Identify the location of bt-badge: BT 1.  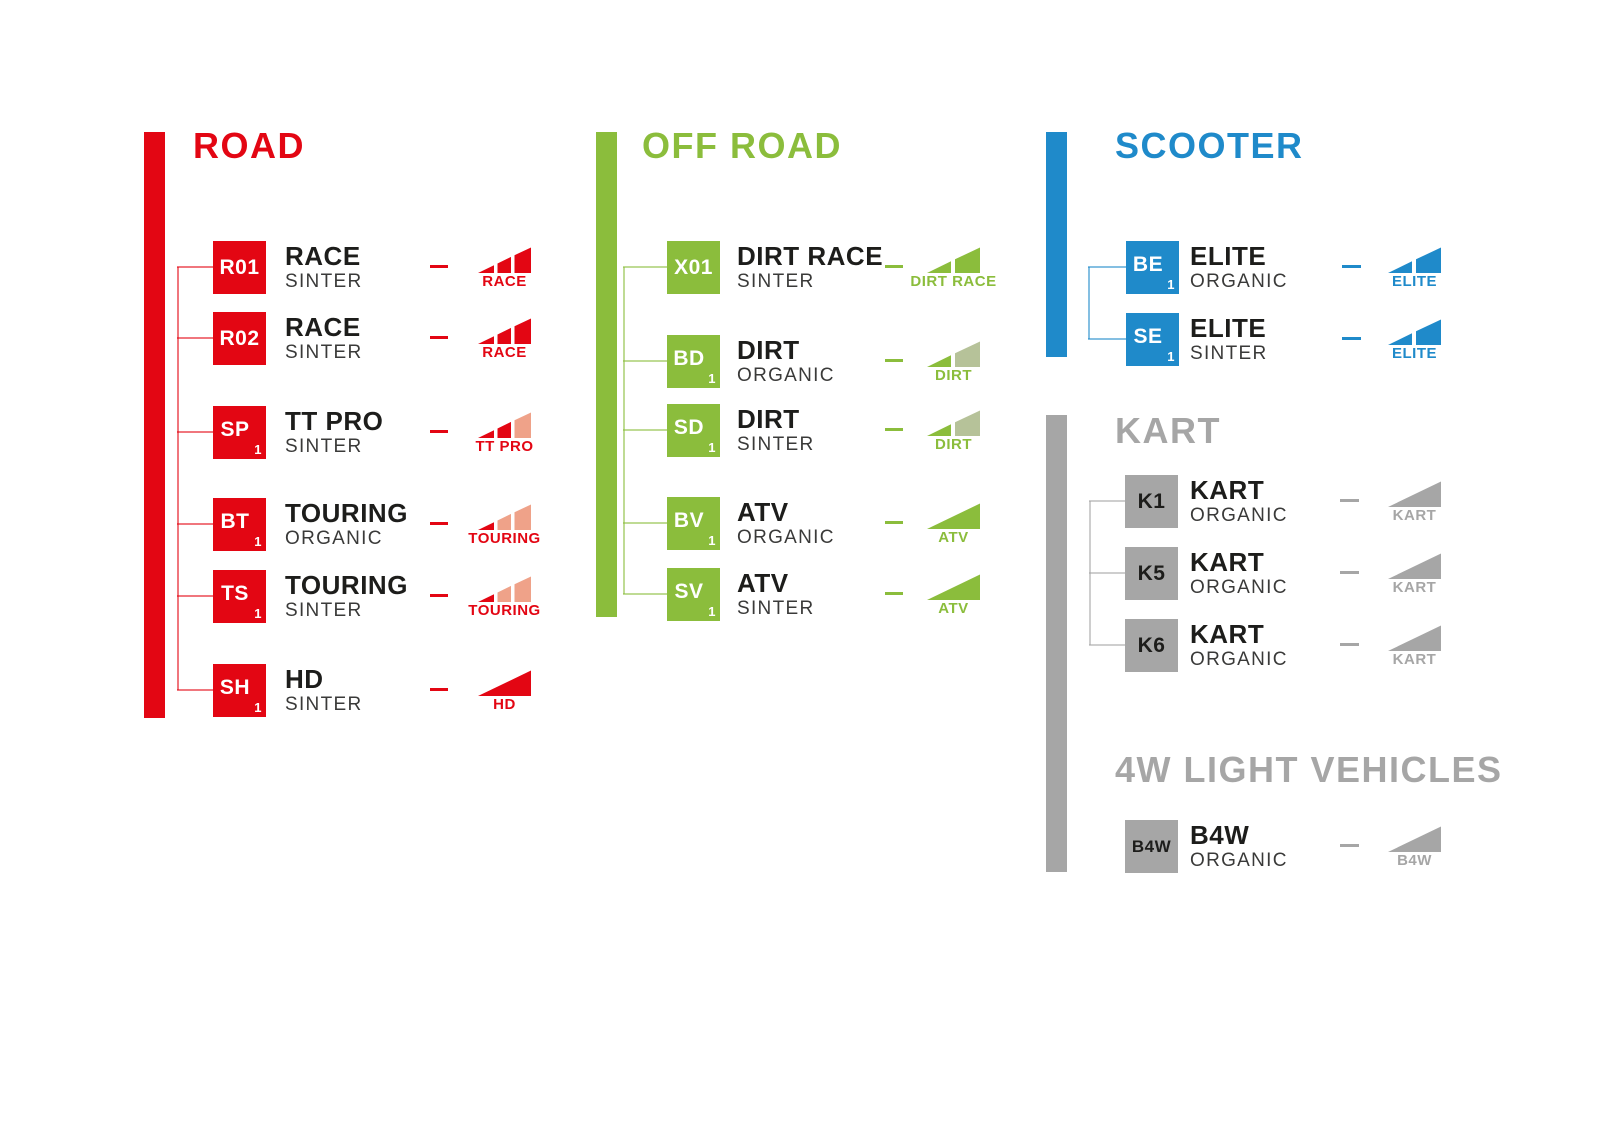
(239, 524).